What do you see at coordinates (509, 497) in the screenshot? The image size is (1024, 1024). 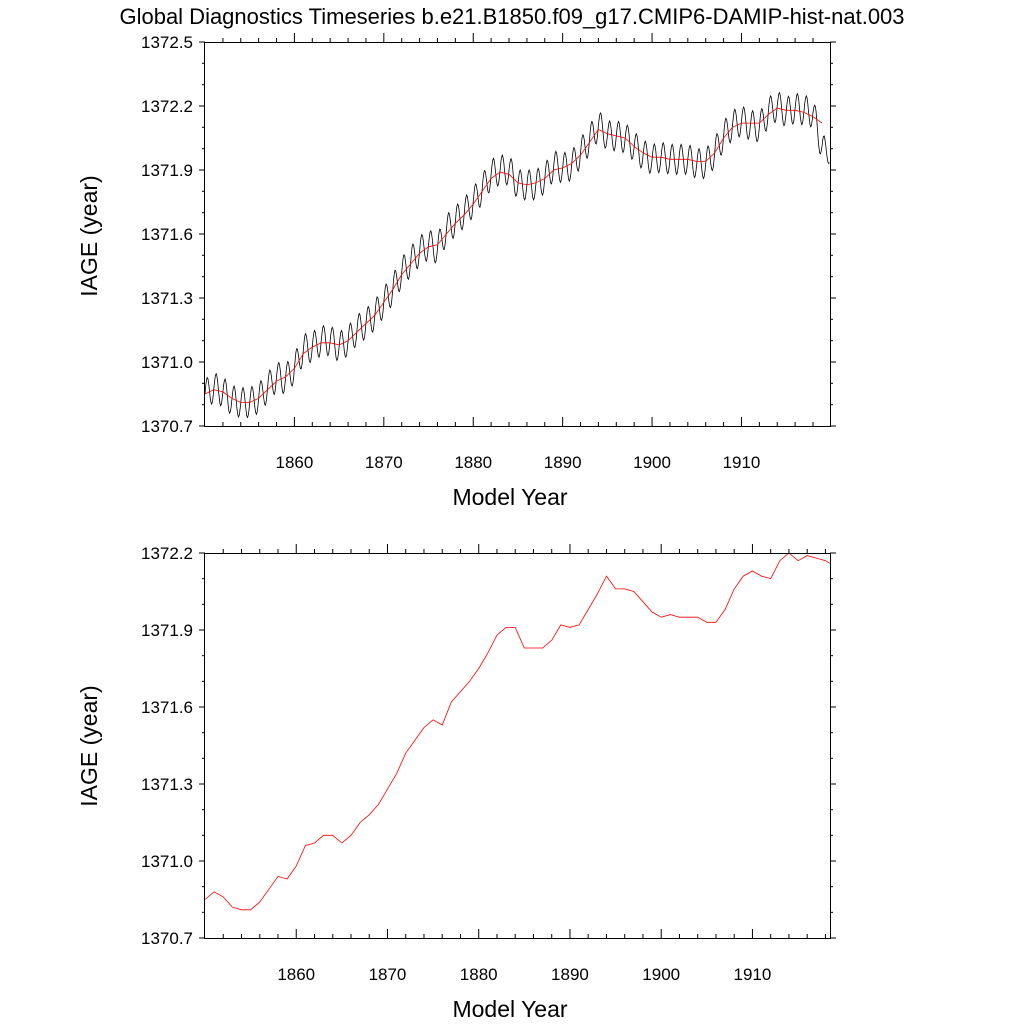 I see `top-x-axis-label: Model Year` at bounding box center [509, 497].